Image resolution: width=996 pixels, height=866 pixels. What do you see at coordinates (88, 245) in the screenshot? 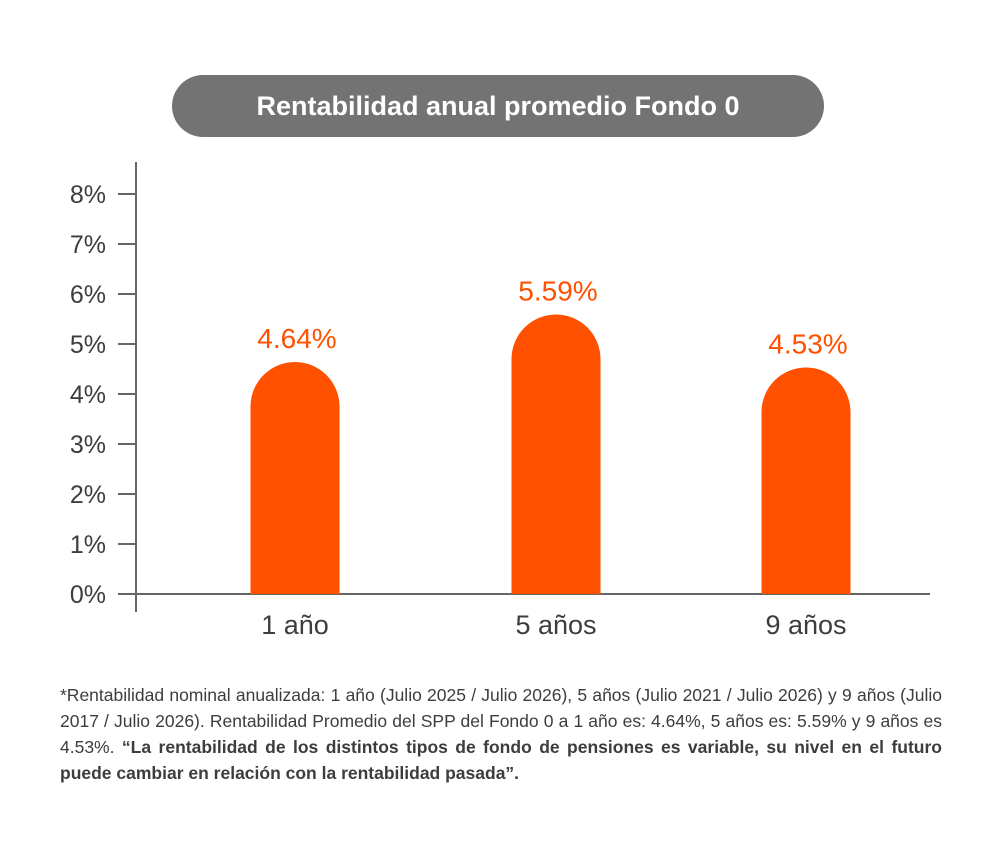
I see `y-tick-label: 7%` at bounding box center [88, 245].